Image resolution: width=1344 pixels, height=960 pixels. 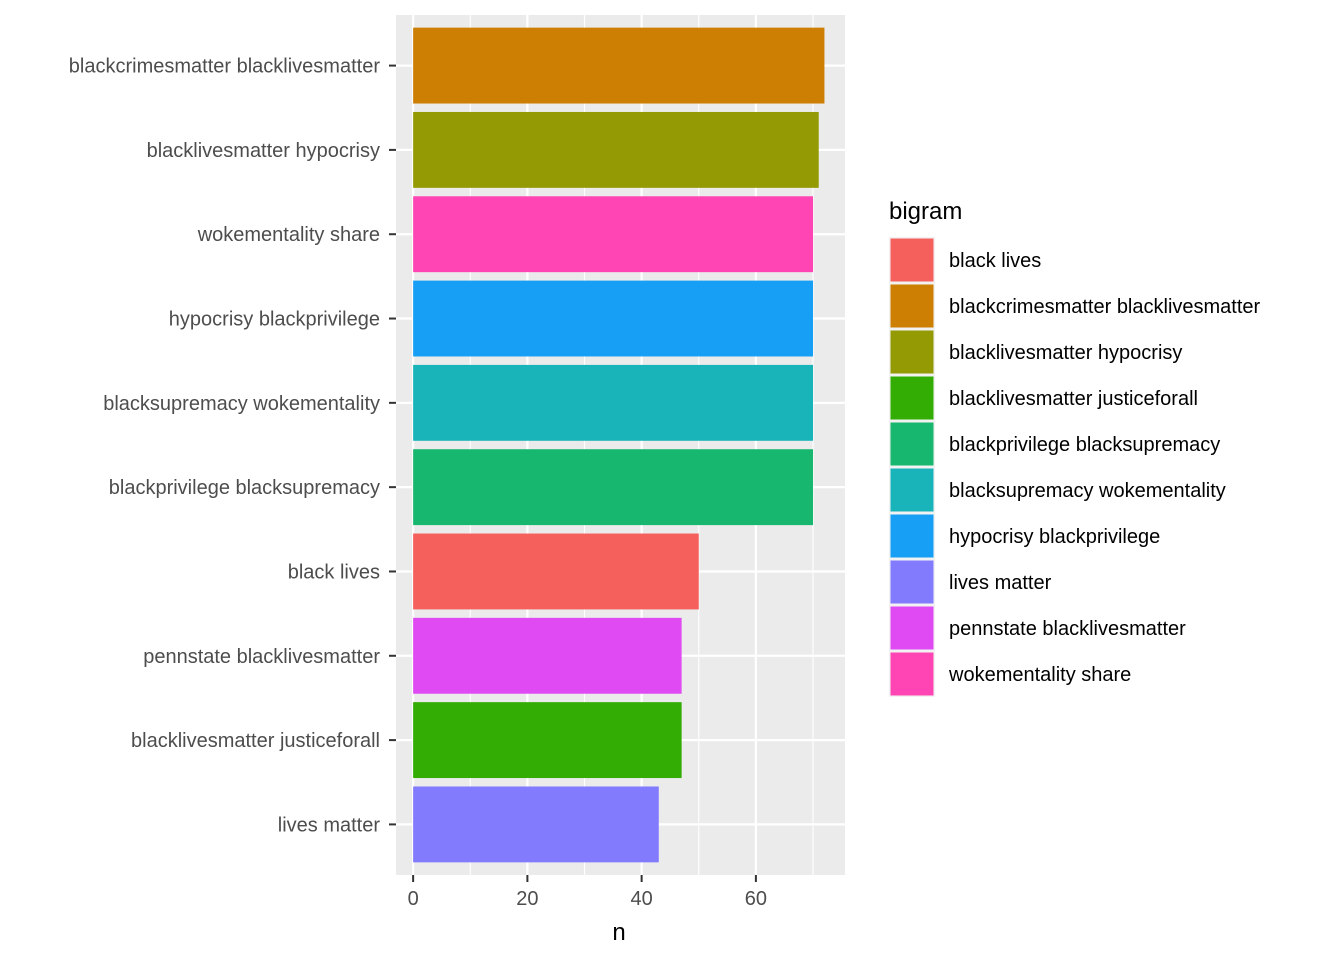 I want to click on y-tick-label: hypocrisy blackprivilege, so click(x=274, y=320).